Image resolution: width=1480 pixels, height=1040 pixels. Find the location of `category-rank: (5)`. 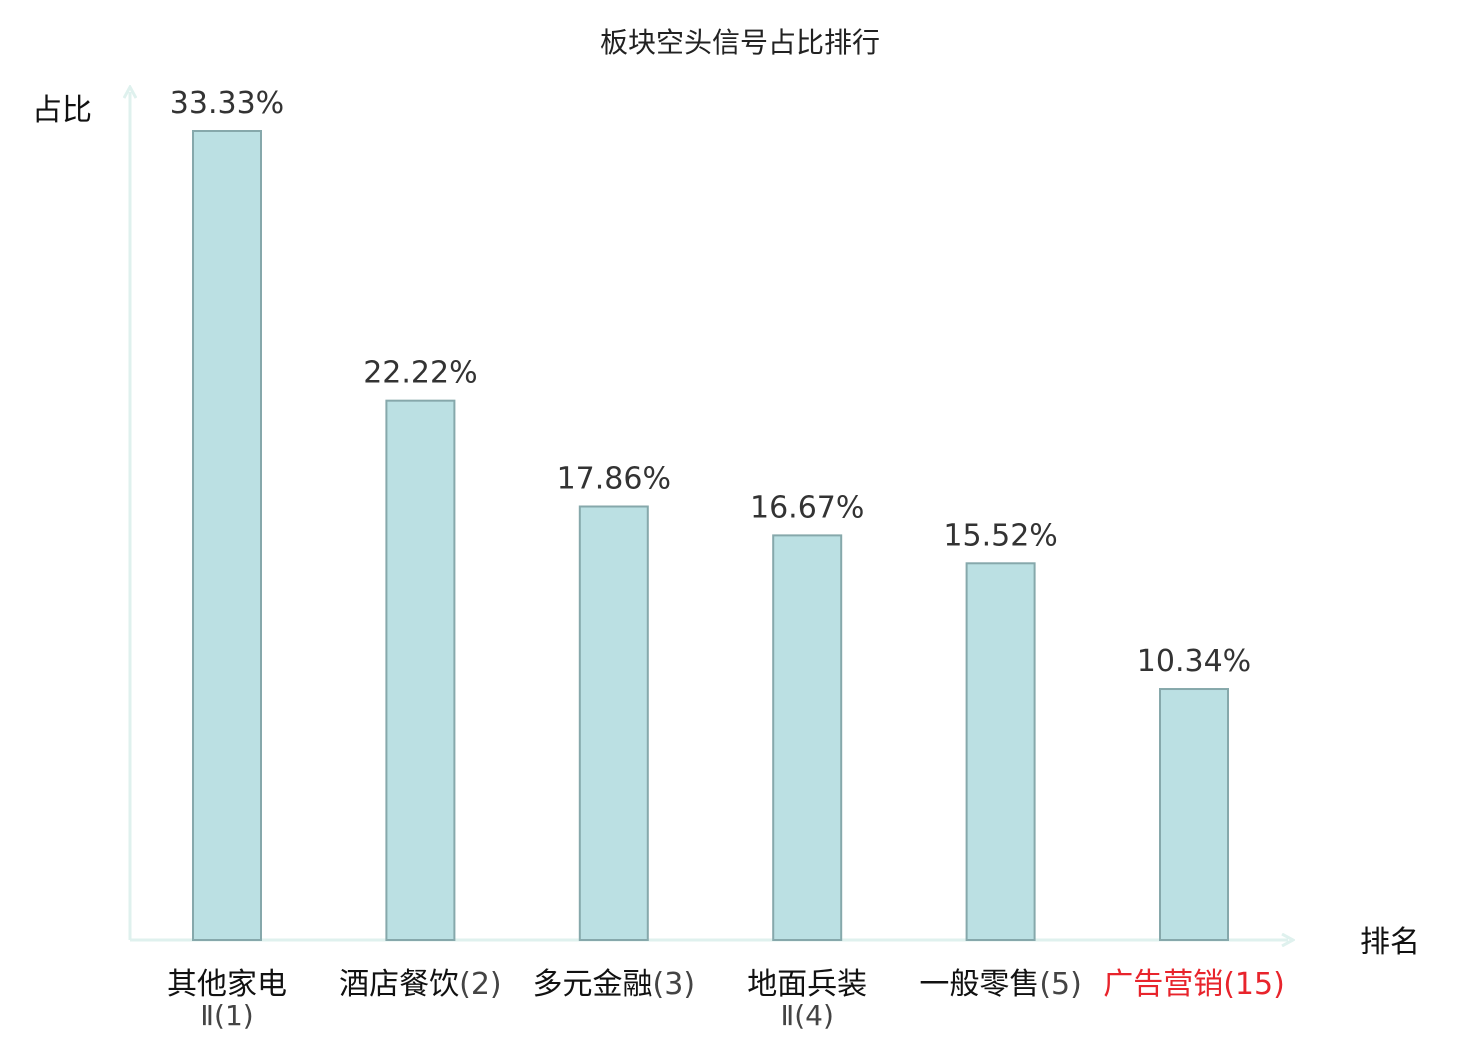

category-rank: (5) is located at coordinates (1060, 984).